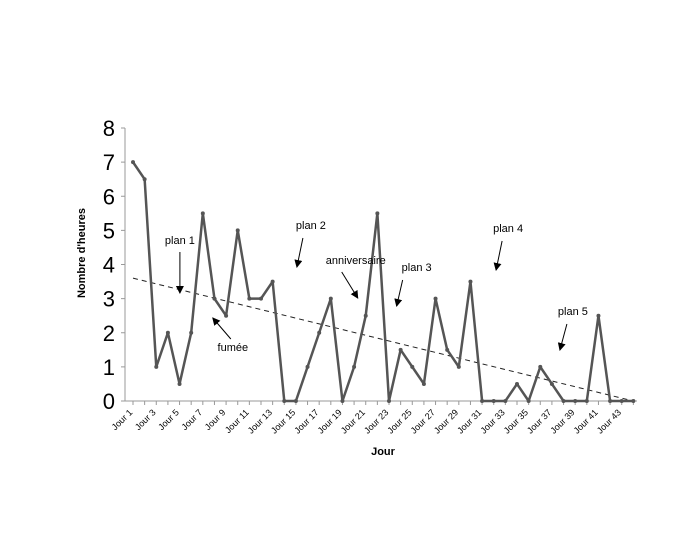  I want to click on annotation-label: plan 1, so click(180, 241).